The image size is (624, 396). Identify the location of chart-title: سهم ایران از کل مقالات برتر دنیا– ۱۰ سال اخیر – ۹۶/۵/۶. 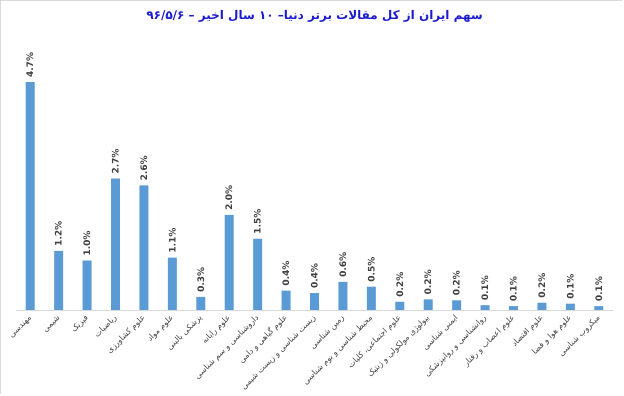
(314, 15).